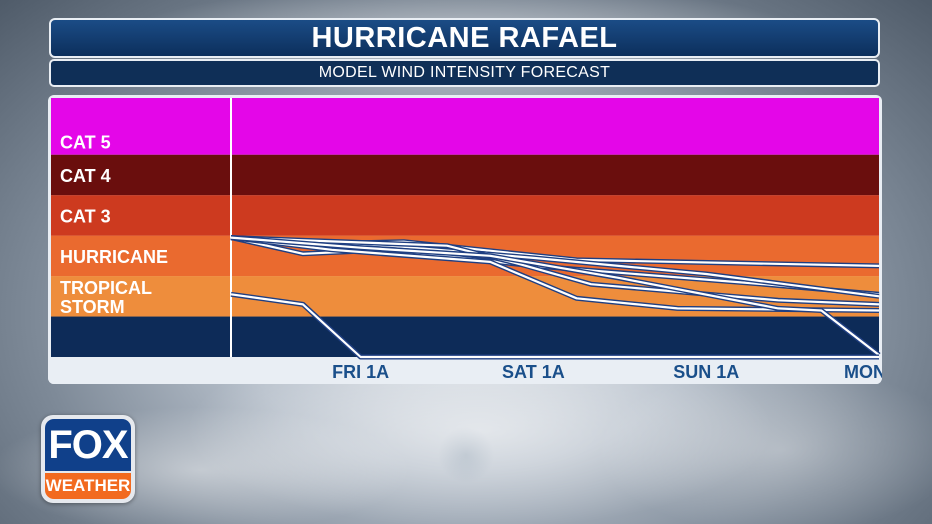  Describe the element at coordinates (533, 372) in the screenshot. I see `x-tick-label: SAT 1A` at that location.